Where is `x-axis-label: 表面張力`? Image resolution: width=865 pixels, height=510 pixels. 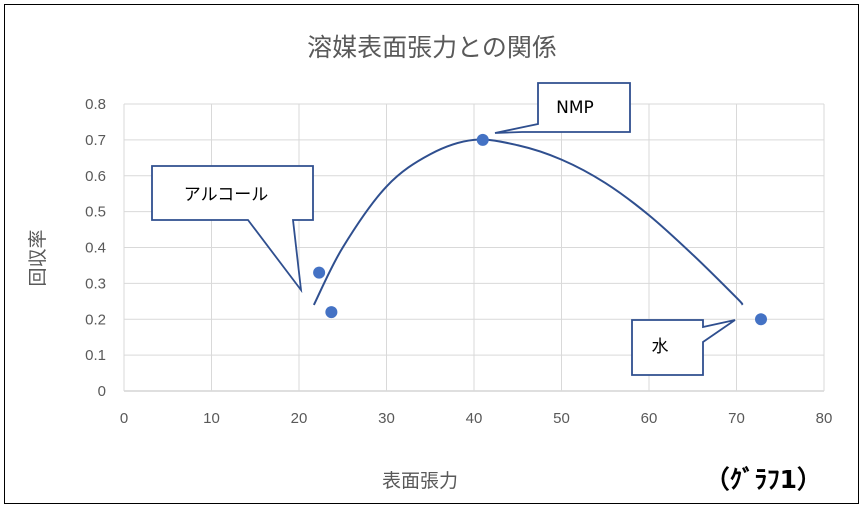
x-axis-label: 表面張力 is located at coordinates (420, 481).